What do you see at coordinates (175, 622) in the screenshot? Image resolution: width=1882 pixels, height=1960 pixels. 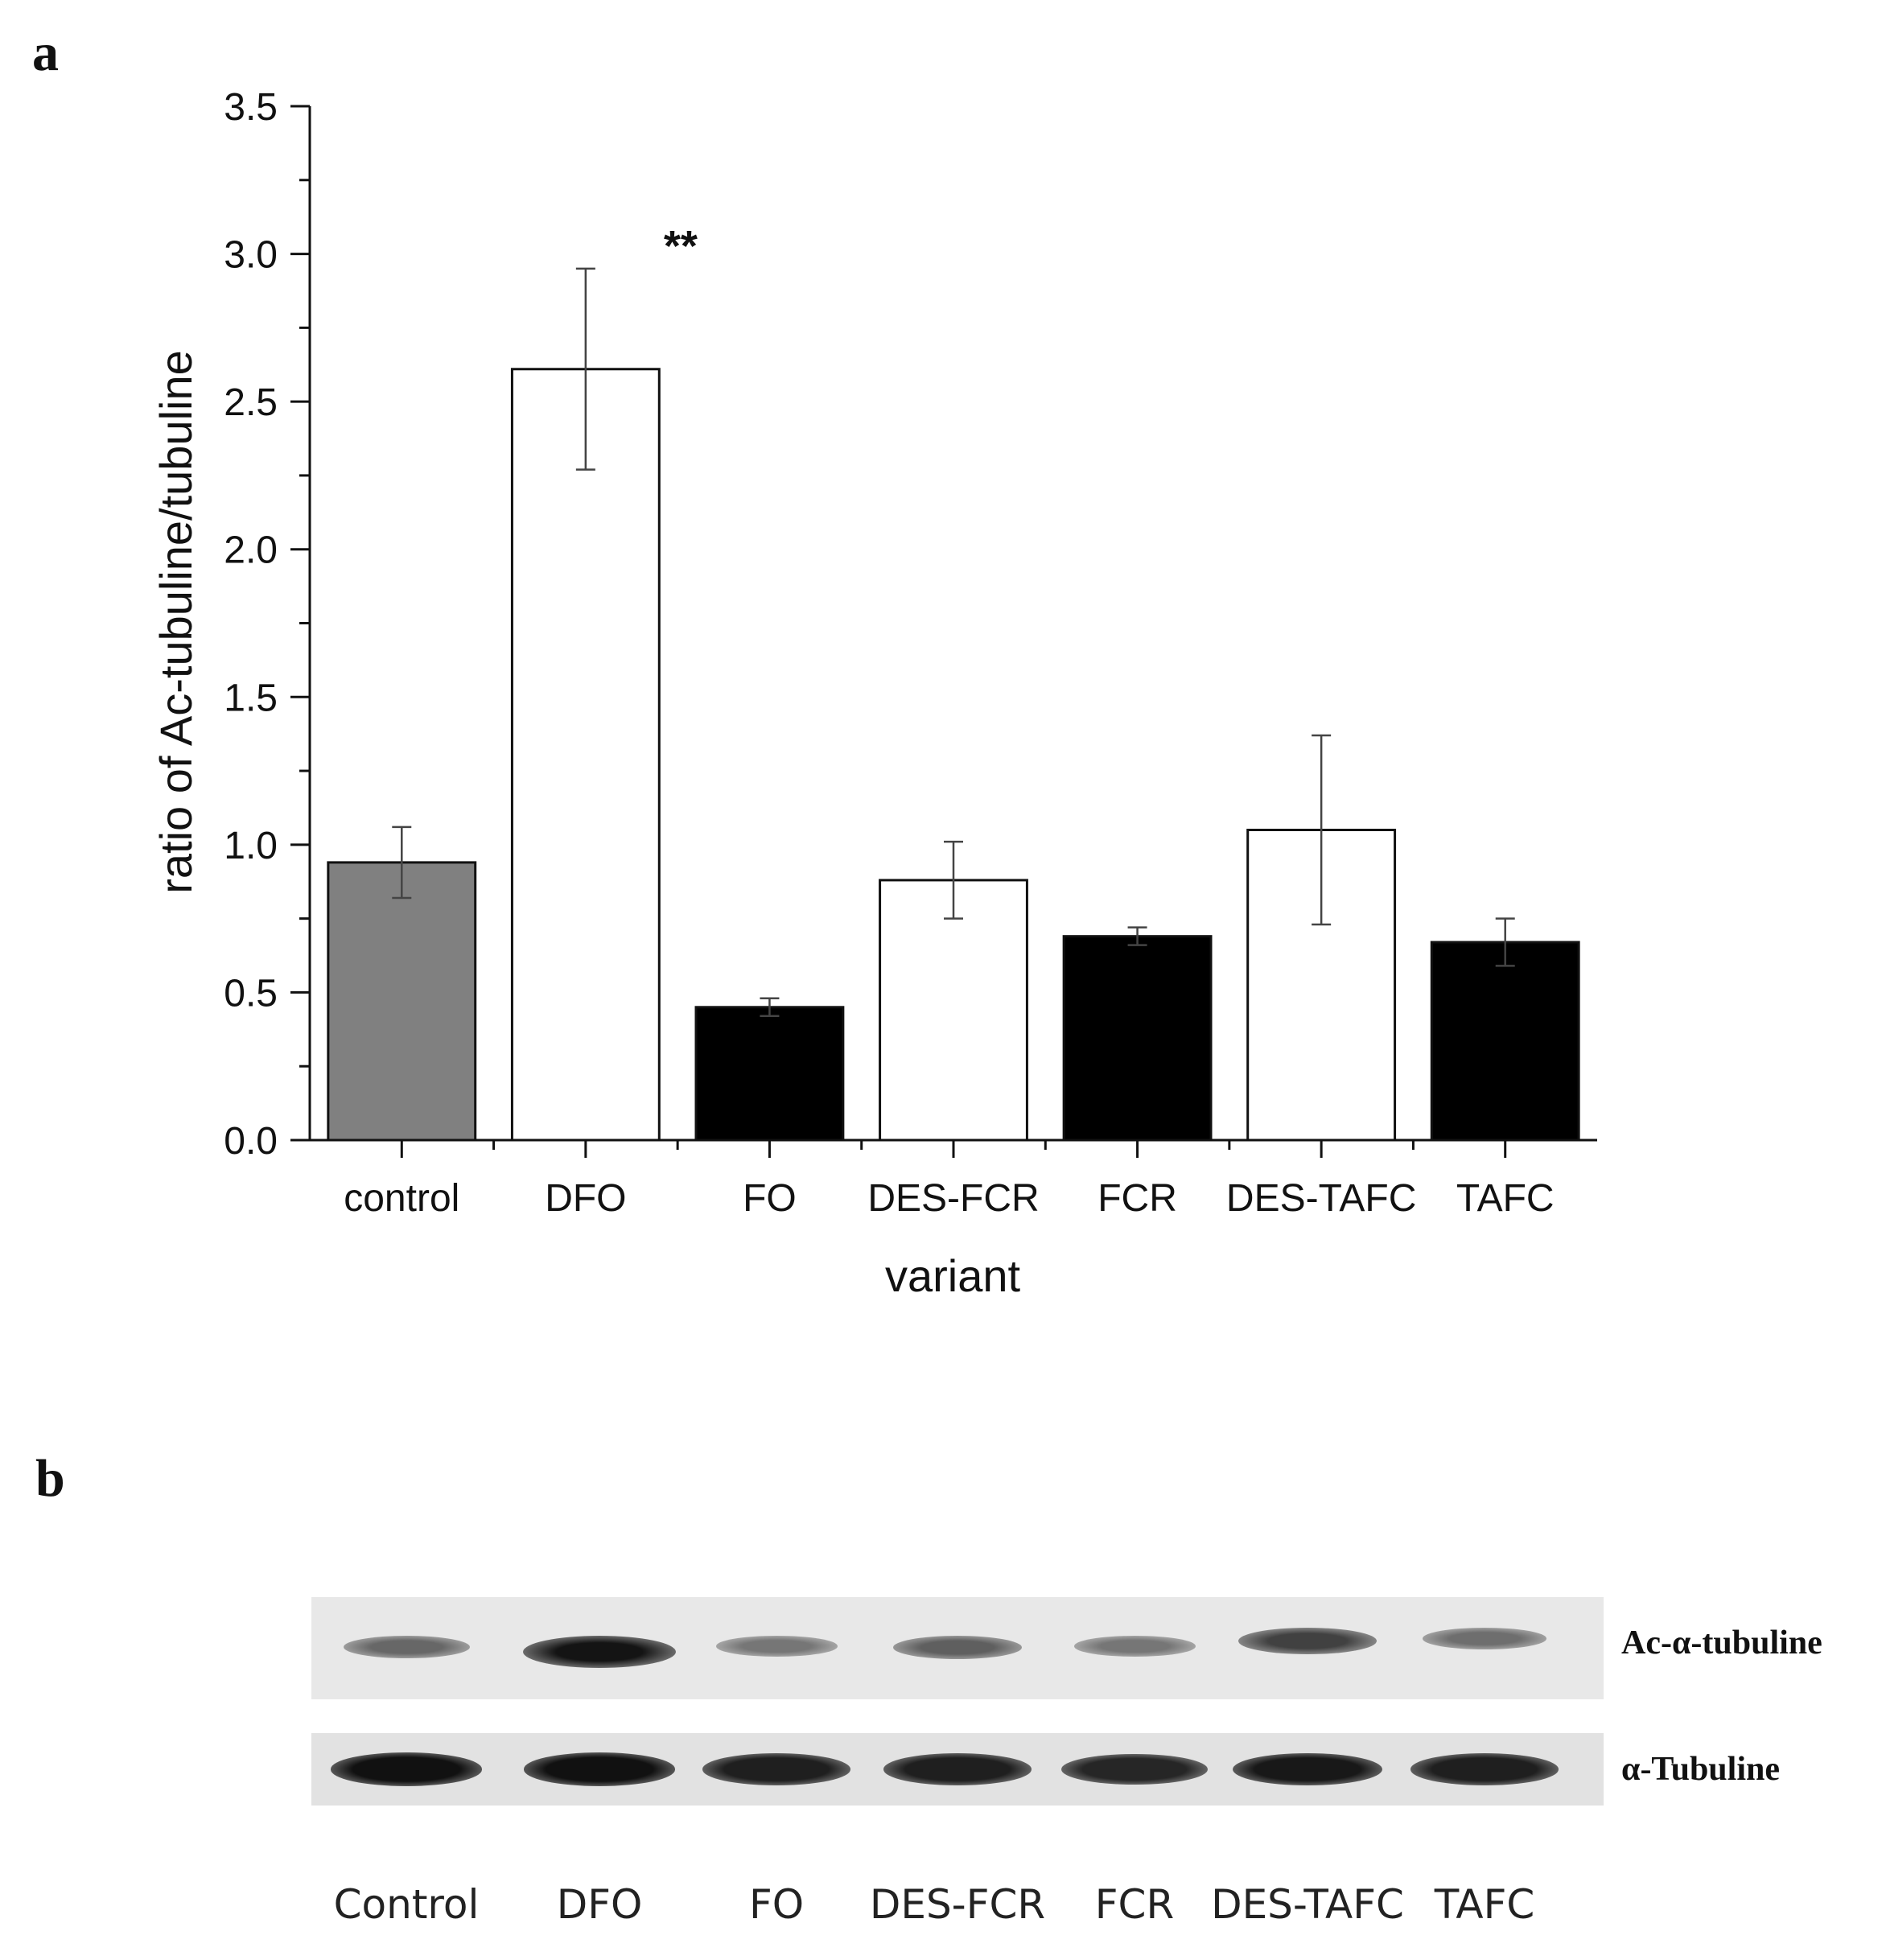 I see `y-axis-title: ratio of Ac-tubuline/tubuline` at bounding box center [175, 622].